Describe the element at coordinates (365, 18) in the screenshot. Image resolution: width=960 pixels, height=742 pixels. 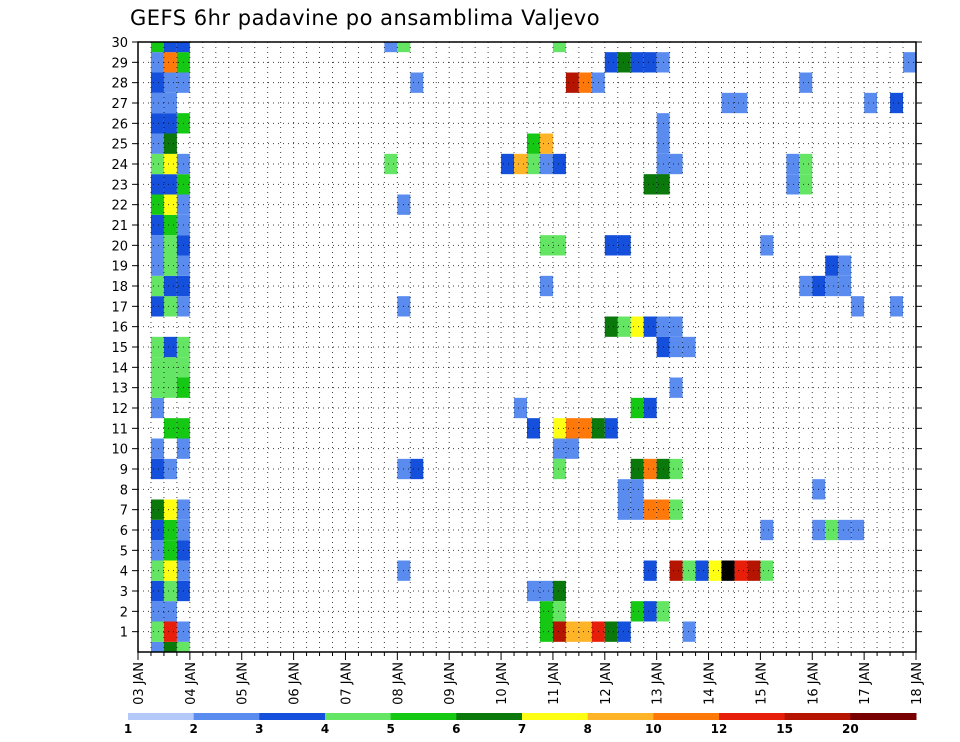
I see `chart-title: GEFS 6hr padavine po ansamblima Valjevo` at that location.